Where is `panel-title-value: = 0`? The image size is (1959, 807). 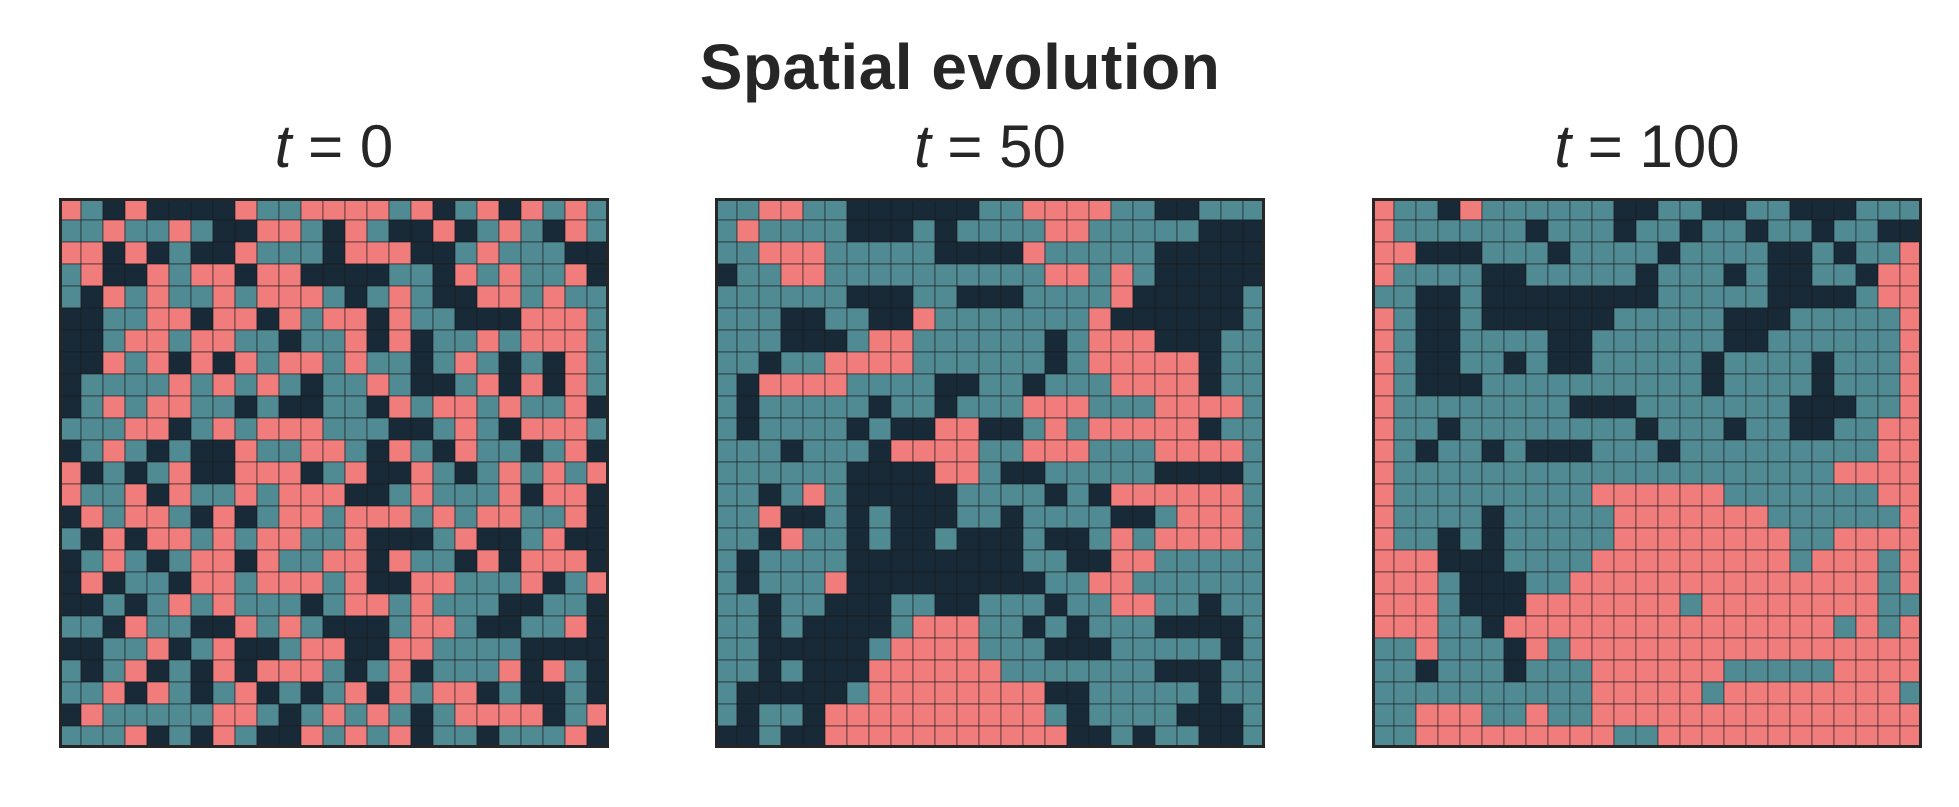 panel-title-value: = 0 is located at coordinates (342, 146).